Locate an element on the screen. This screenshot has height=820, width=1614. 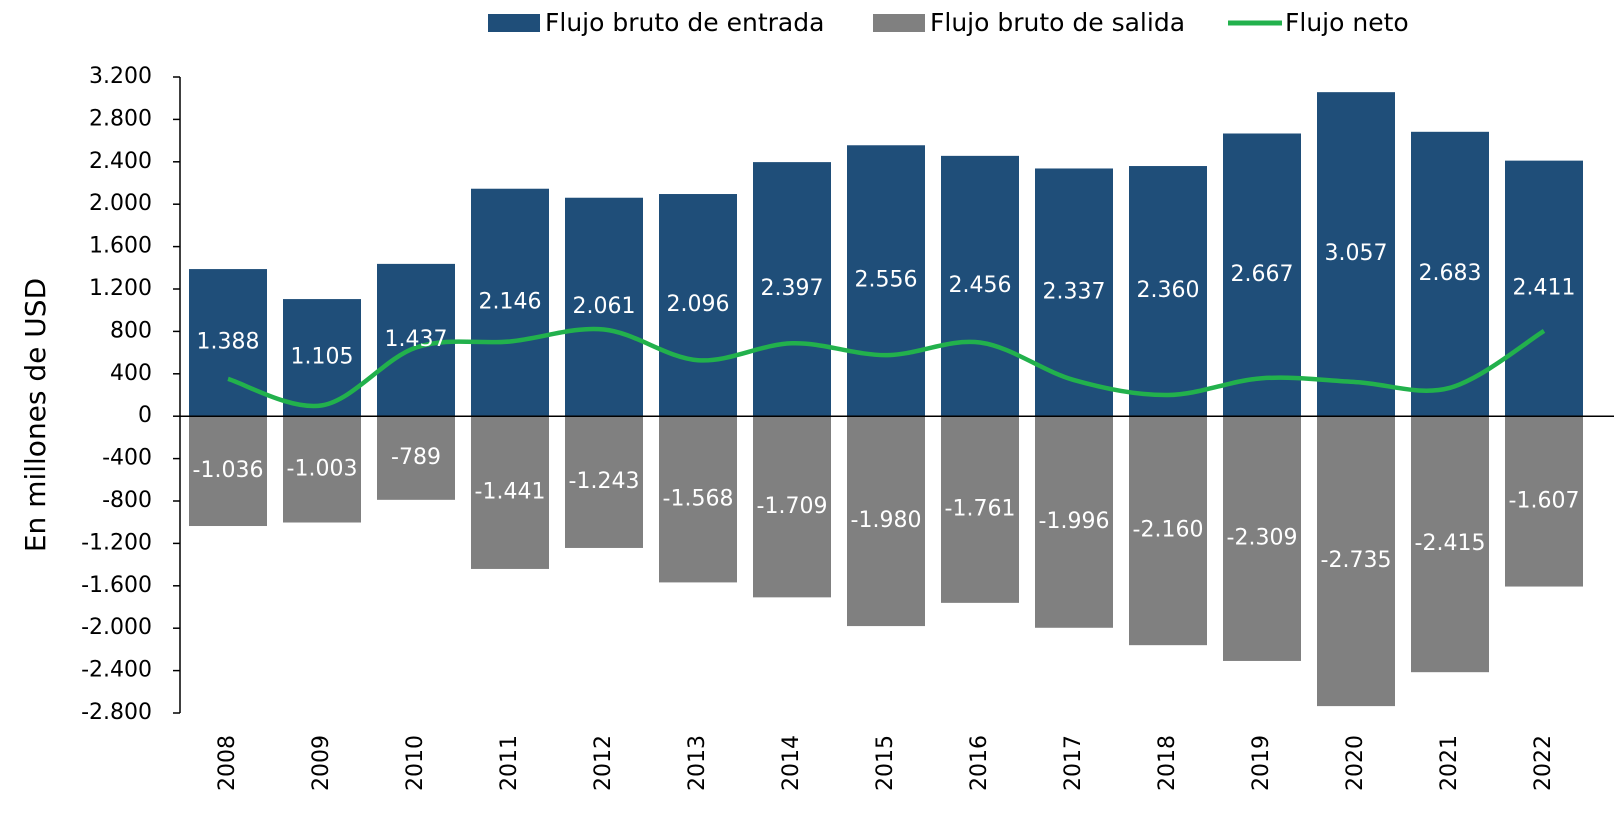
y-tick-label: -2.000 is located at coordinates (116, 627).